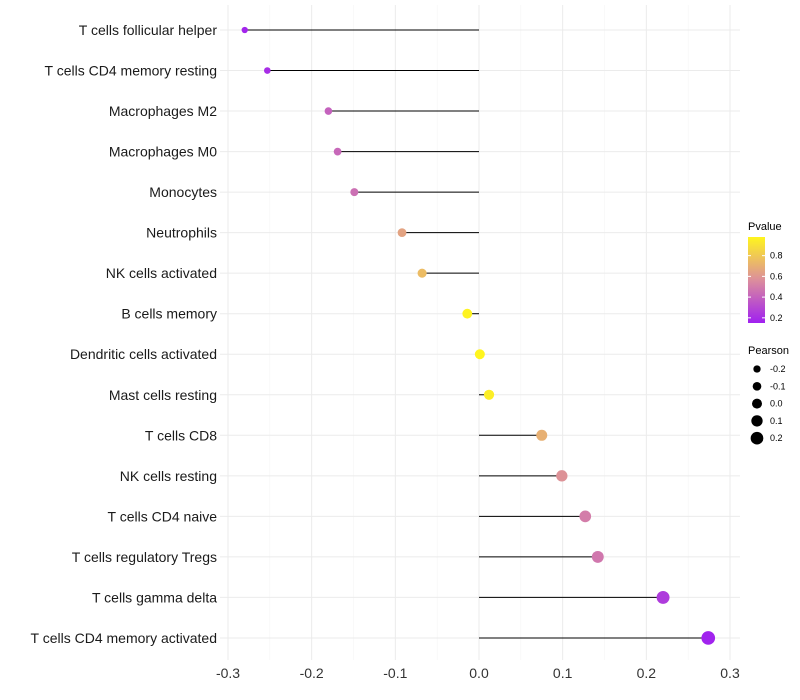  What do you see at coordinates (163, 111) in the screenshot?
I see `y-tick-label: Macrophages M2` at bounding box center [163, 111].